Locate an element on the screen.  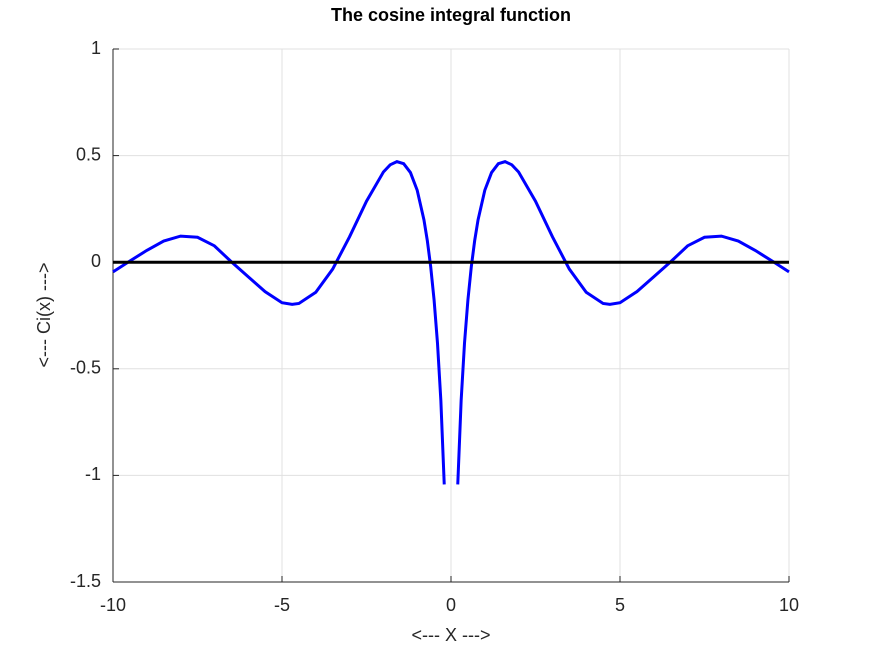
x-tick-label: -10 is located at coordinates (113, 605).